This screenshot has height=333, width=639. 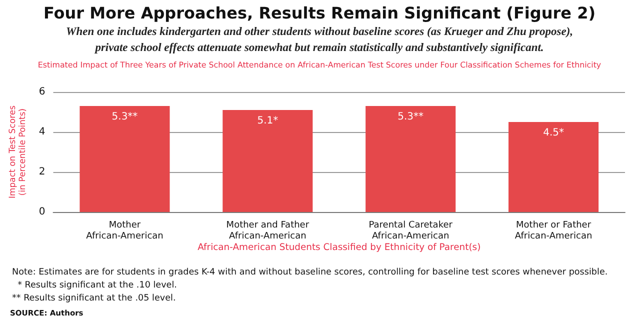 What do you see at coordinates (268, 231) in the screenshot?
I see `x-tick-label: Mother and Father African-American` at bounding box center [268, 231].